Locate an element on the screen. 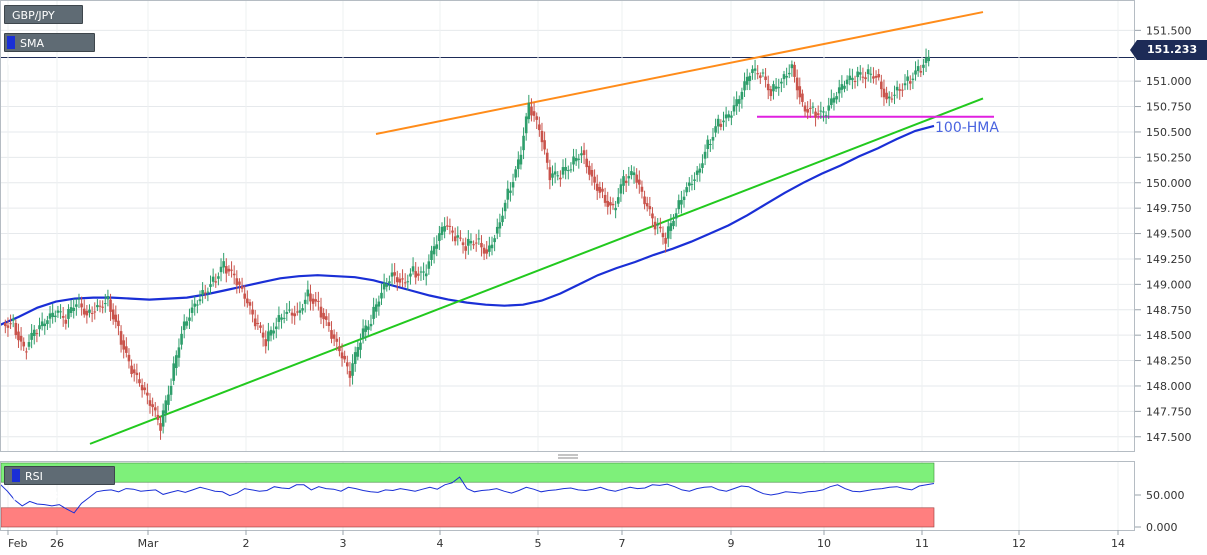 The height and width of the screenshot is (555, 1207). time-tick-label: 12 is located at coordinates (1019, 543).